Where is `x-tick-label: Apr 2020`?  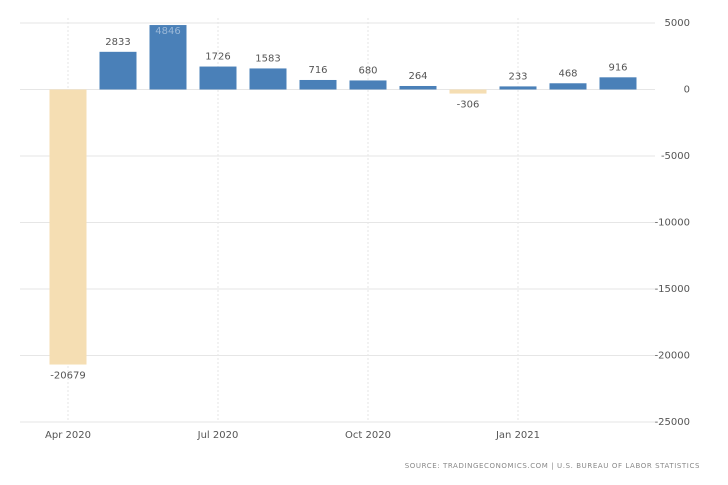
x-tick-label: Apr 2020 is located at coordinates (68, 435).